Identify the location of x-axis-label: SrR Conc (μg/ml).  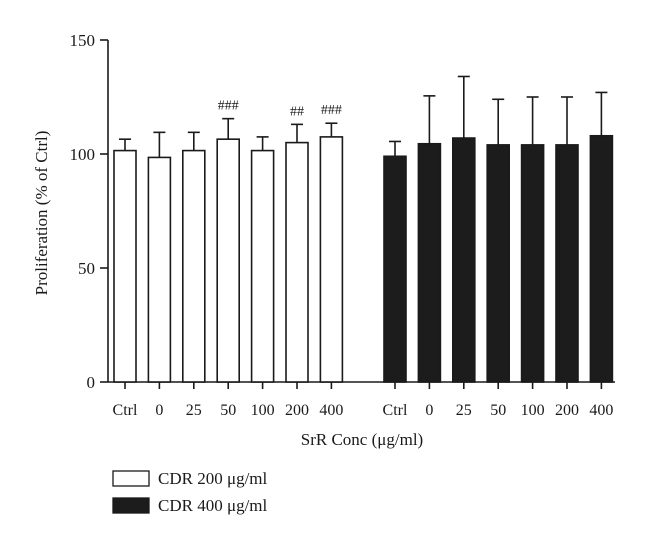
(362, 439).